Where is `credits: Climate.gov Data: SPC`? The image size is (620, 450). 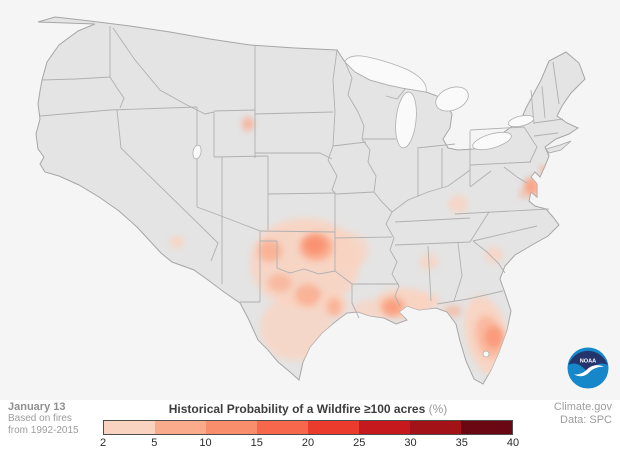
credits: Climate.gov Data: SPC is located at coordinates (583, 414).